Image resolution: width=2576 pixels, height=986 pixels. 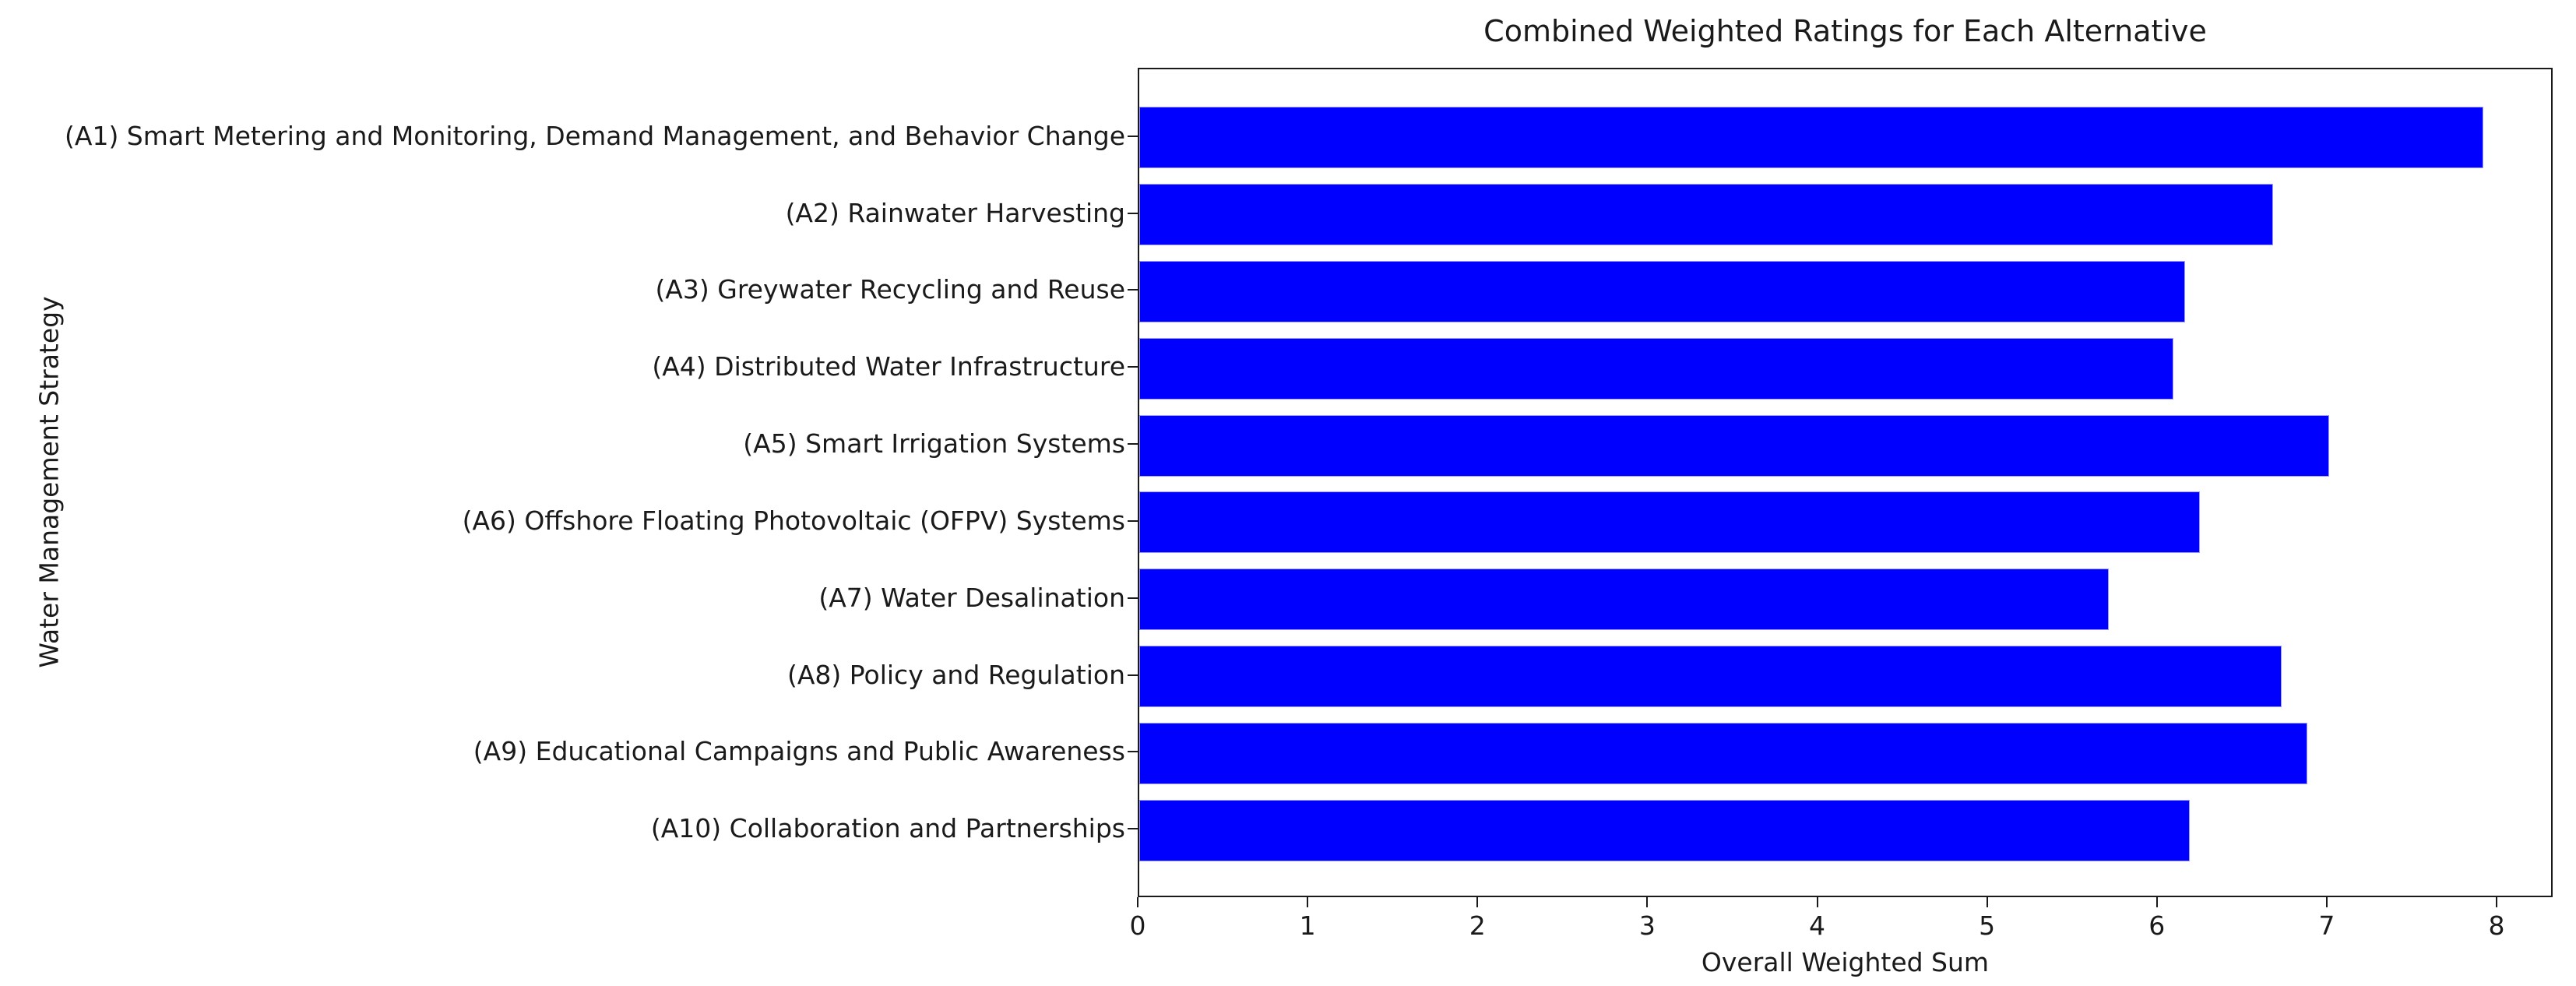 What do you see at coordinates (888, 366) in the screenshot?
I see `y-tick-label: (A4) Distributed Water Infrastructure` at bounding box center [888, 366].